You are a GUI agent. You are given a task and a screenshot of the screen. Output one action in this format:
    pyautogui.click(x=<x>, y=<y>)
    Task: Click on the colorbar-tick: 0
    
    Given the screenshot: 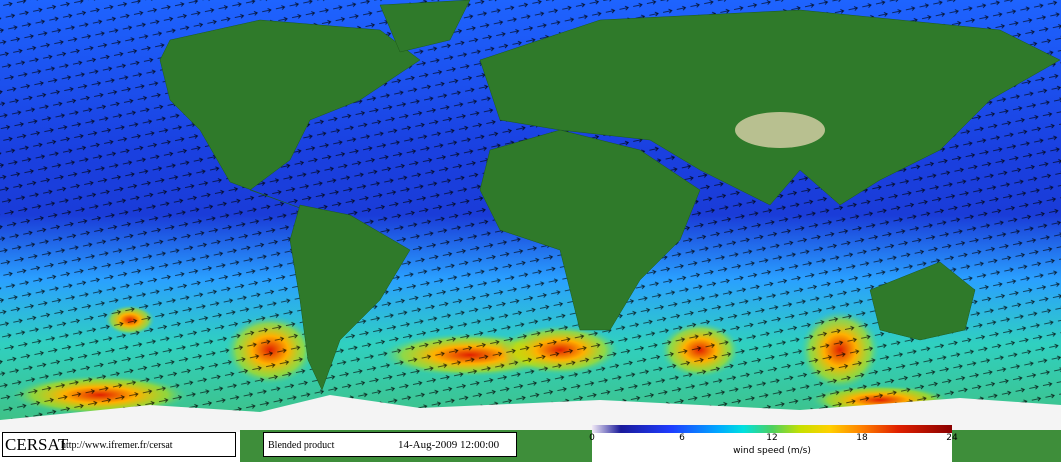 What is the action you would take?
    pyautogui.click(x=592, y=438)
    